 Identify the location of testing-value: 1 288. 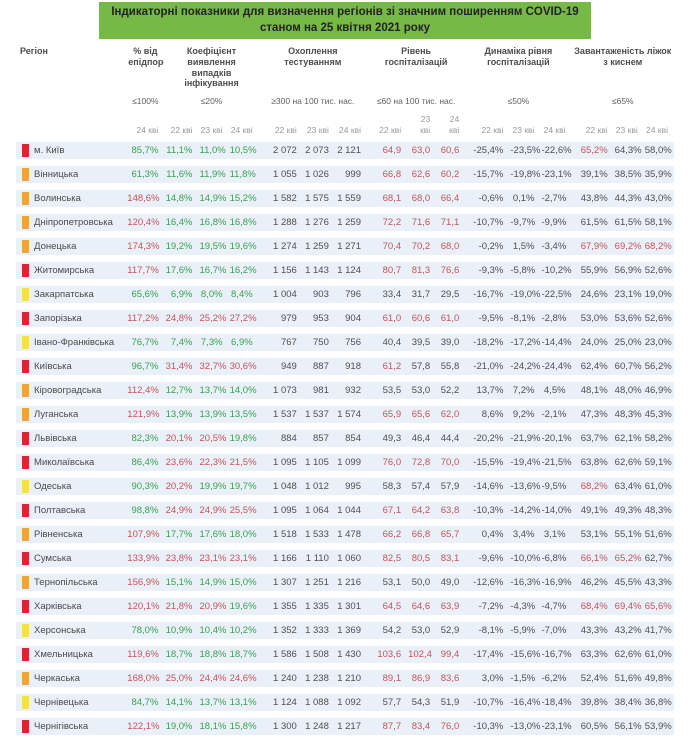
(285, 222).